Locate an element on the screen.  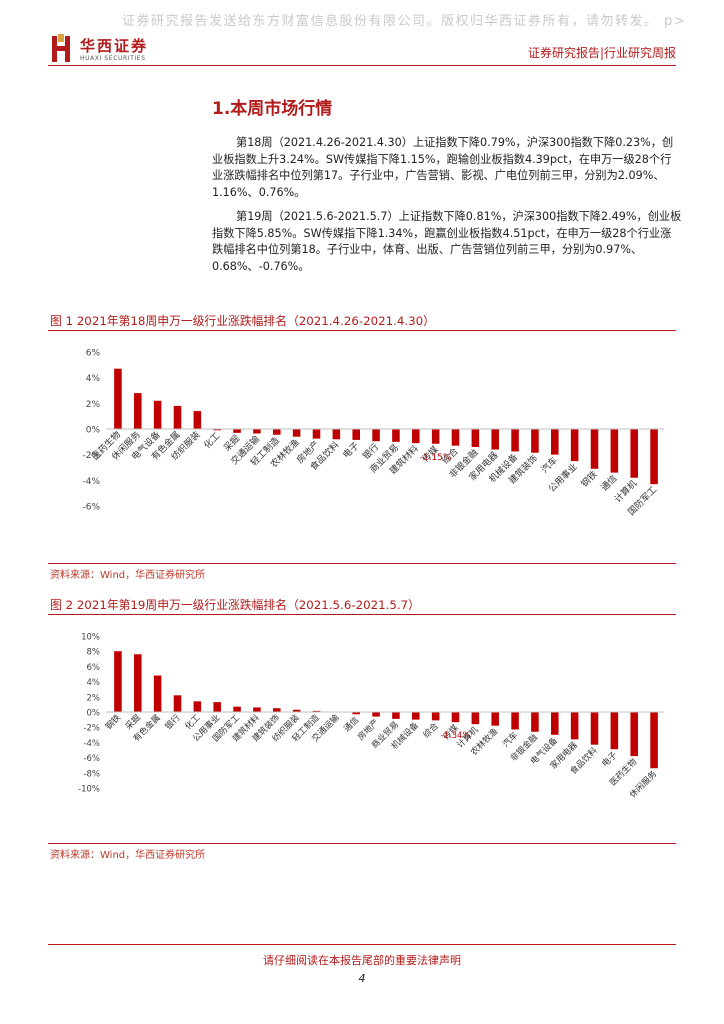
figure-1-top-rule is located at coordinates (362, 330).